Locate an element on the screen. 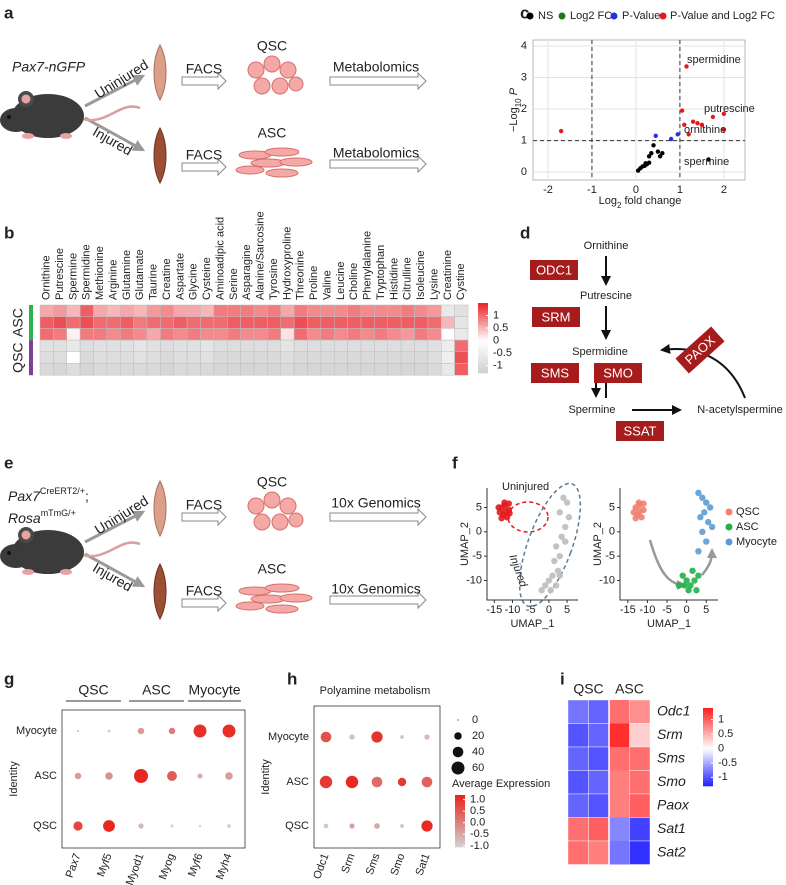 Image resolution: width=786 pixels, height=885 pixels. annotation: spermine is located at coordinates (706, 162).